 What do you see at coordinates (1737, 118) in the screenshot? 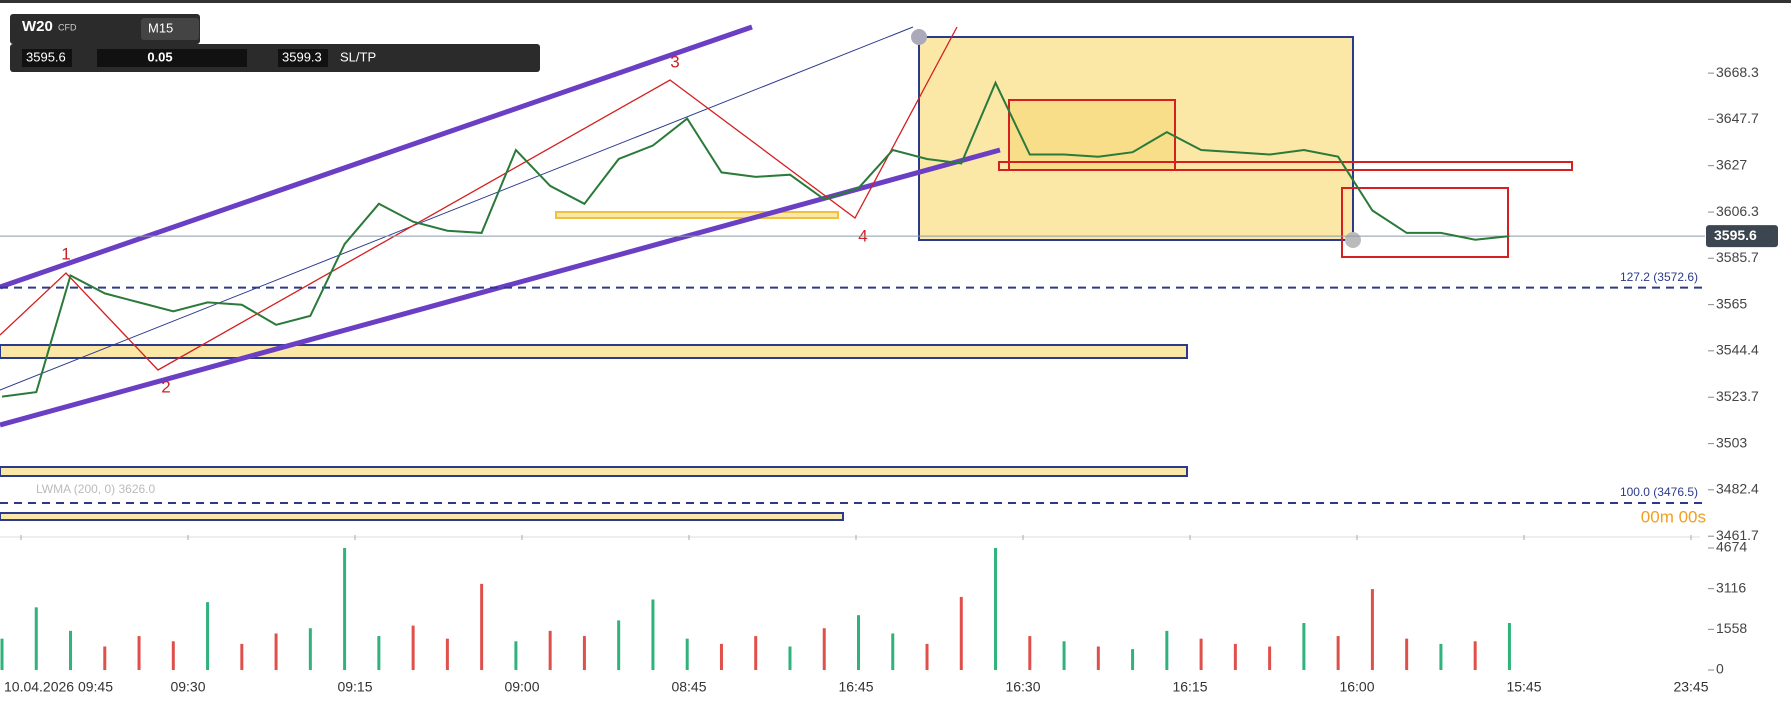
I see `y-tick-label: 3647.7` at bounding box center [1737, 118].